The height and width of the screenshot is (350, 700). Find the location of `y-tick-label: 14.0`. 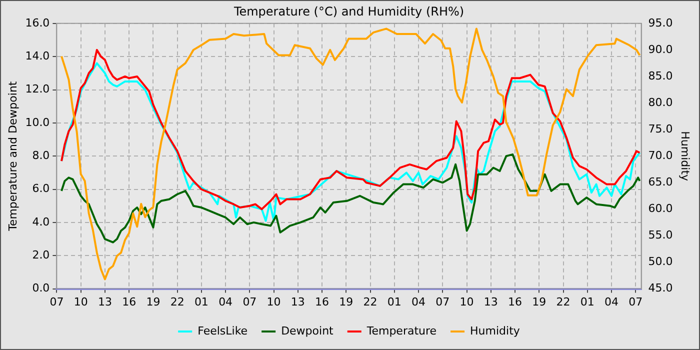

y-tick-label: 14.0 is located at coordinates (37, 55).